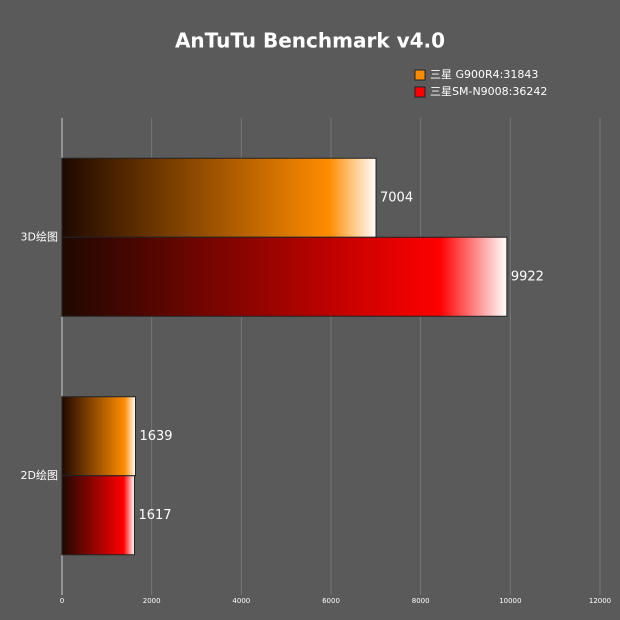 This screenshot has width=620, height=620. I want to click on x-tick-label: 0, so click(62, 601).